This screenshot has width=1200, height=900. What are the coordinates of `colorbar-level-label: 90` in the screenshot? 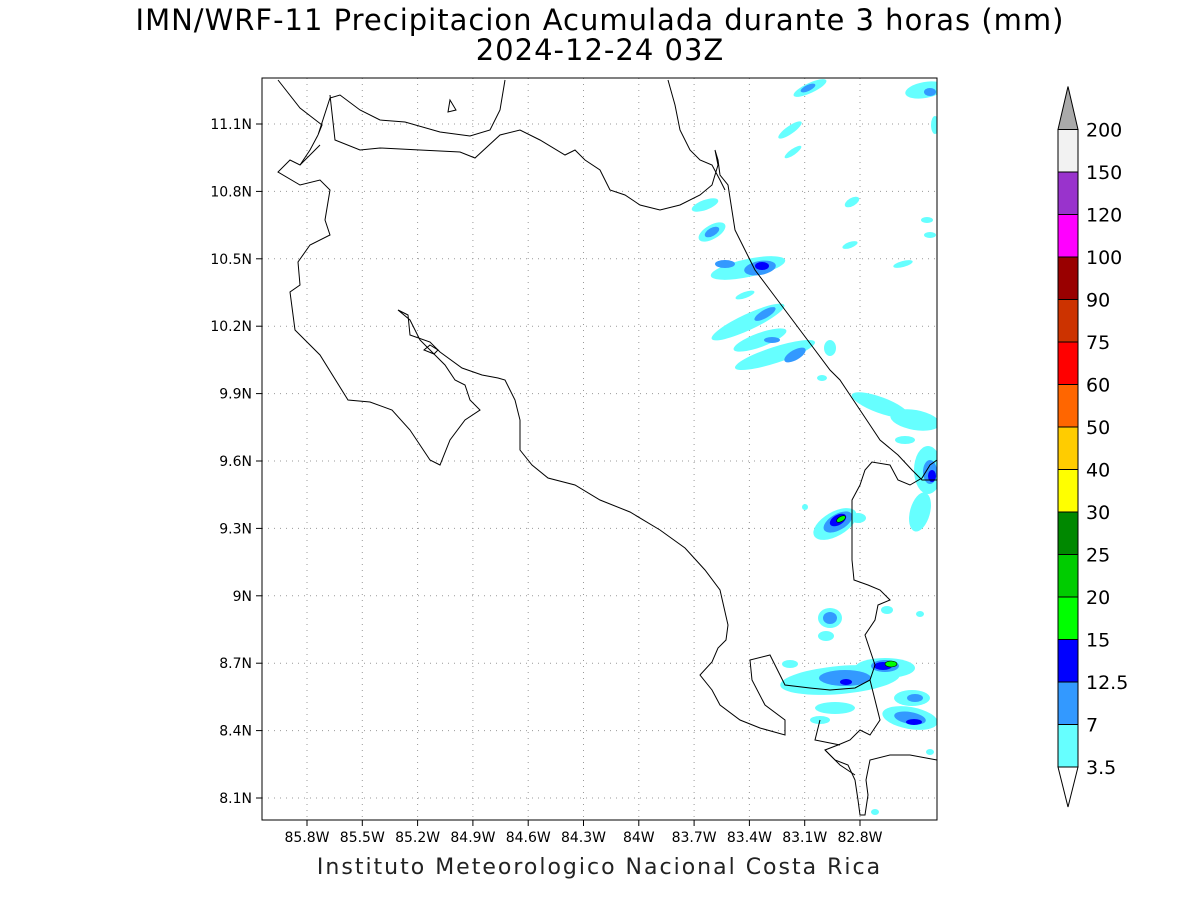 It's located at (1098, 301).